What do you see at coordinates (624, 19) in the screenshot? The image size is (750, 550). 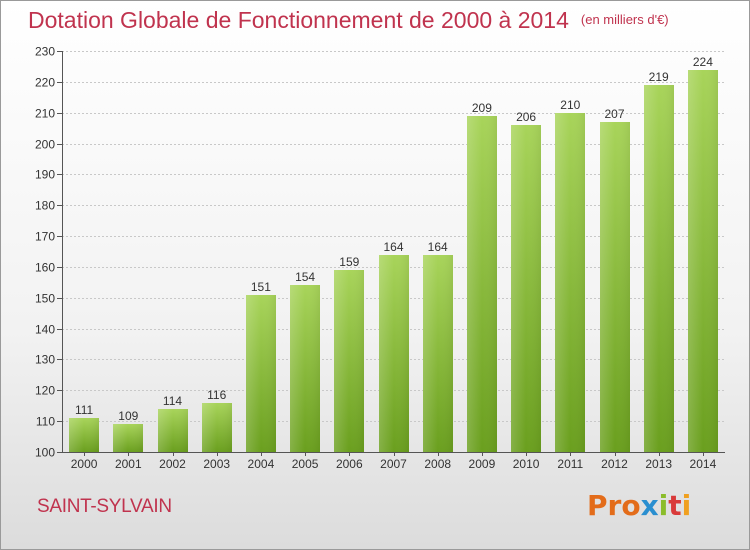 I see `chart-unit-label: (en milliers d'€)` at bounding box center [624, 19].